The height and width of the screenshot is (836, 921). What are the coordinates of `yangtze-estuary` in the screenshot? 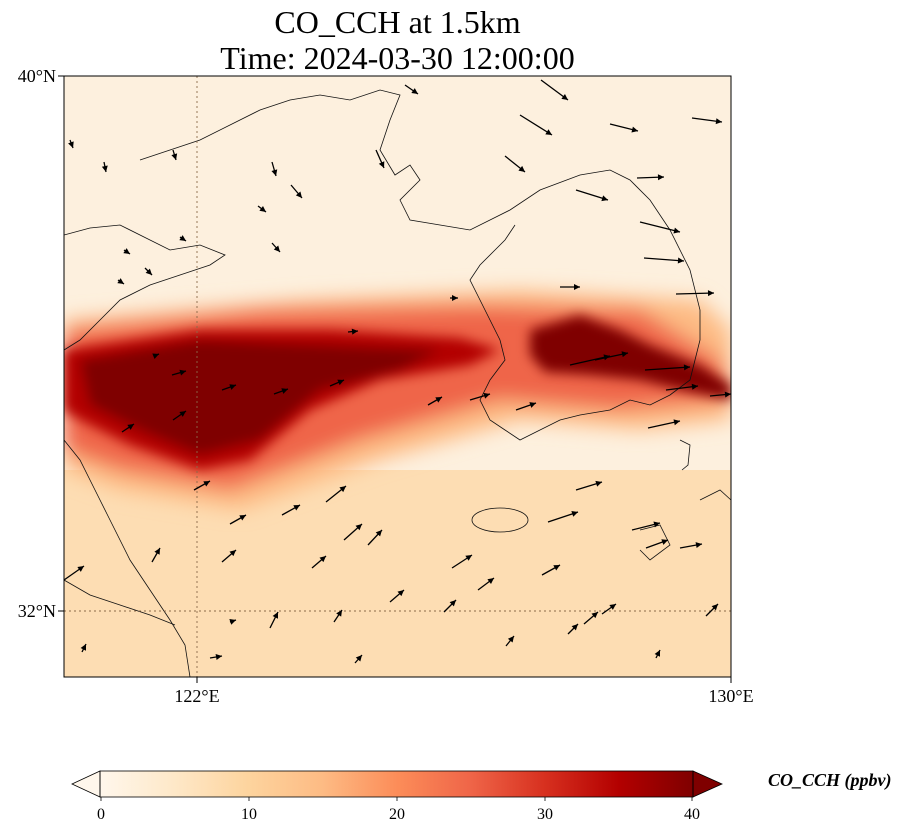 It's located at (120, 602).